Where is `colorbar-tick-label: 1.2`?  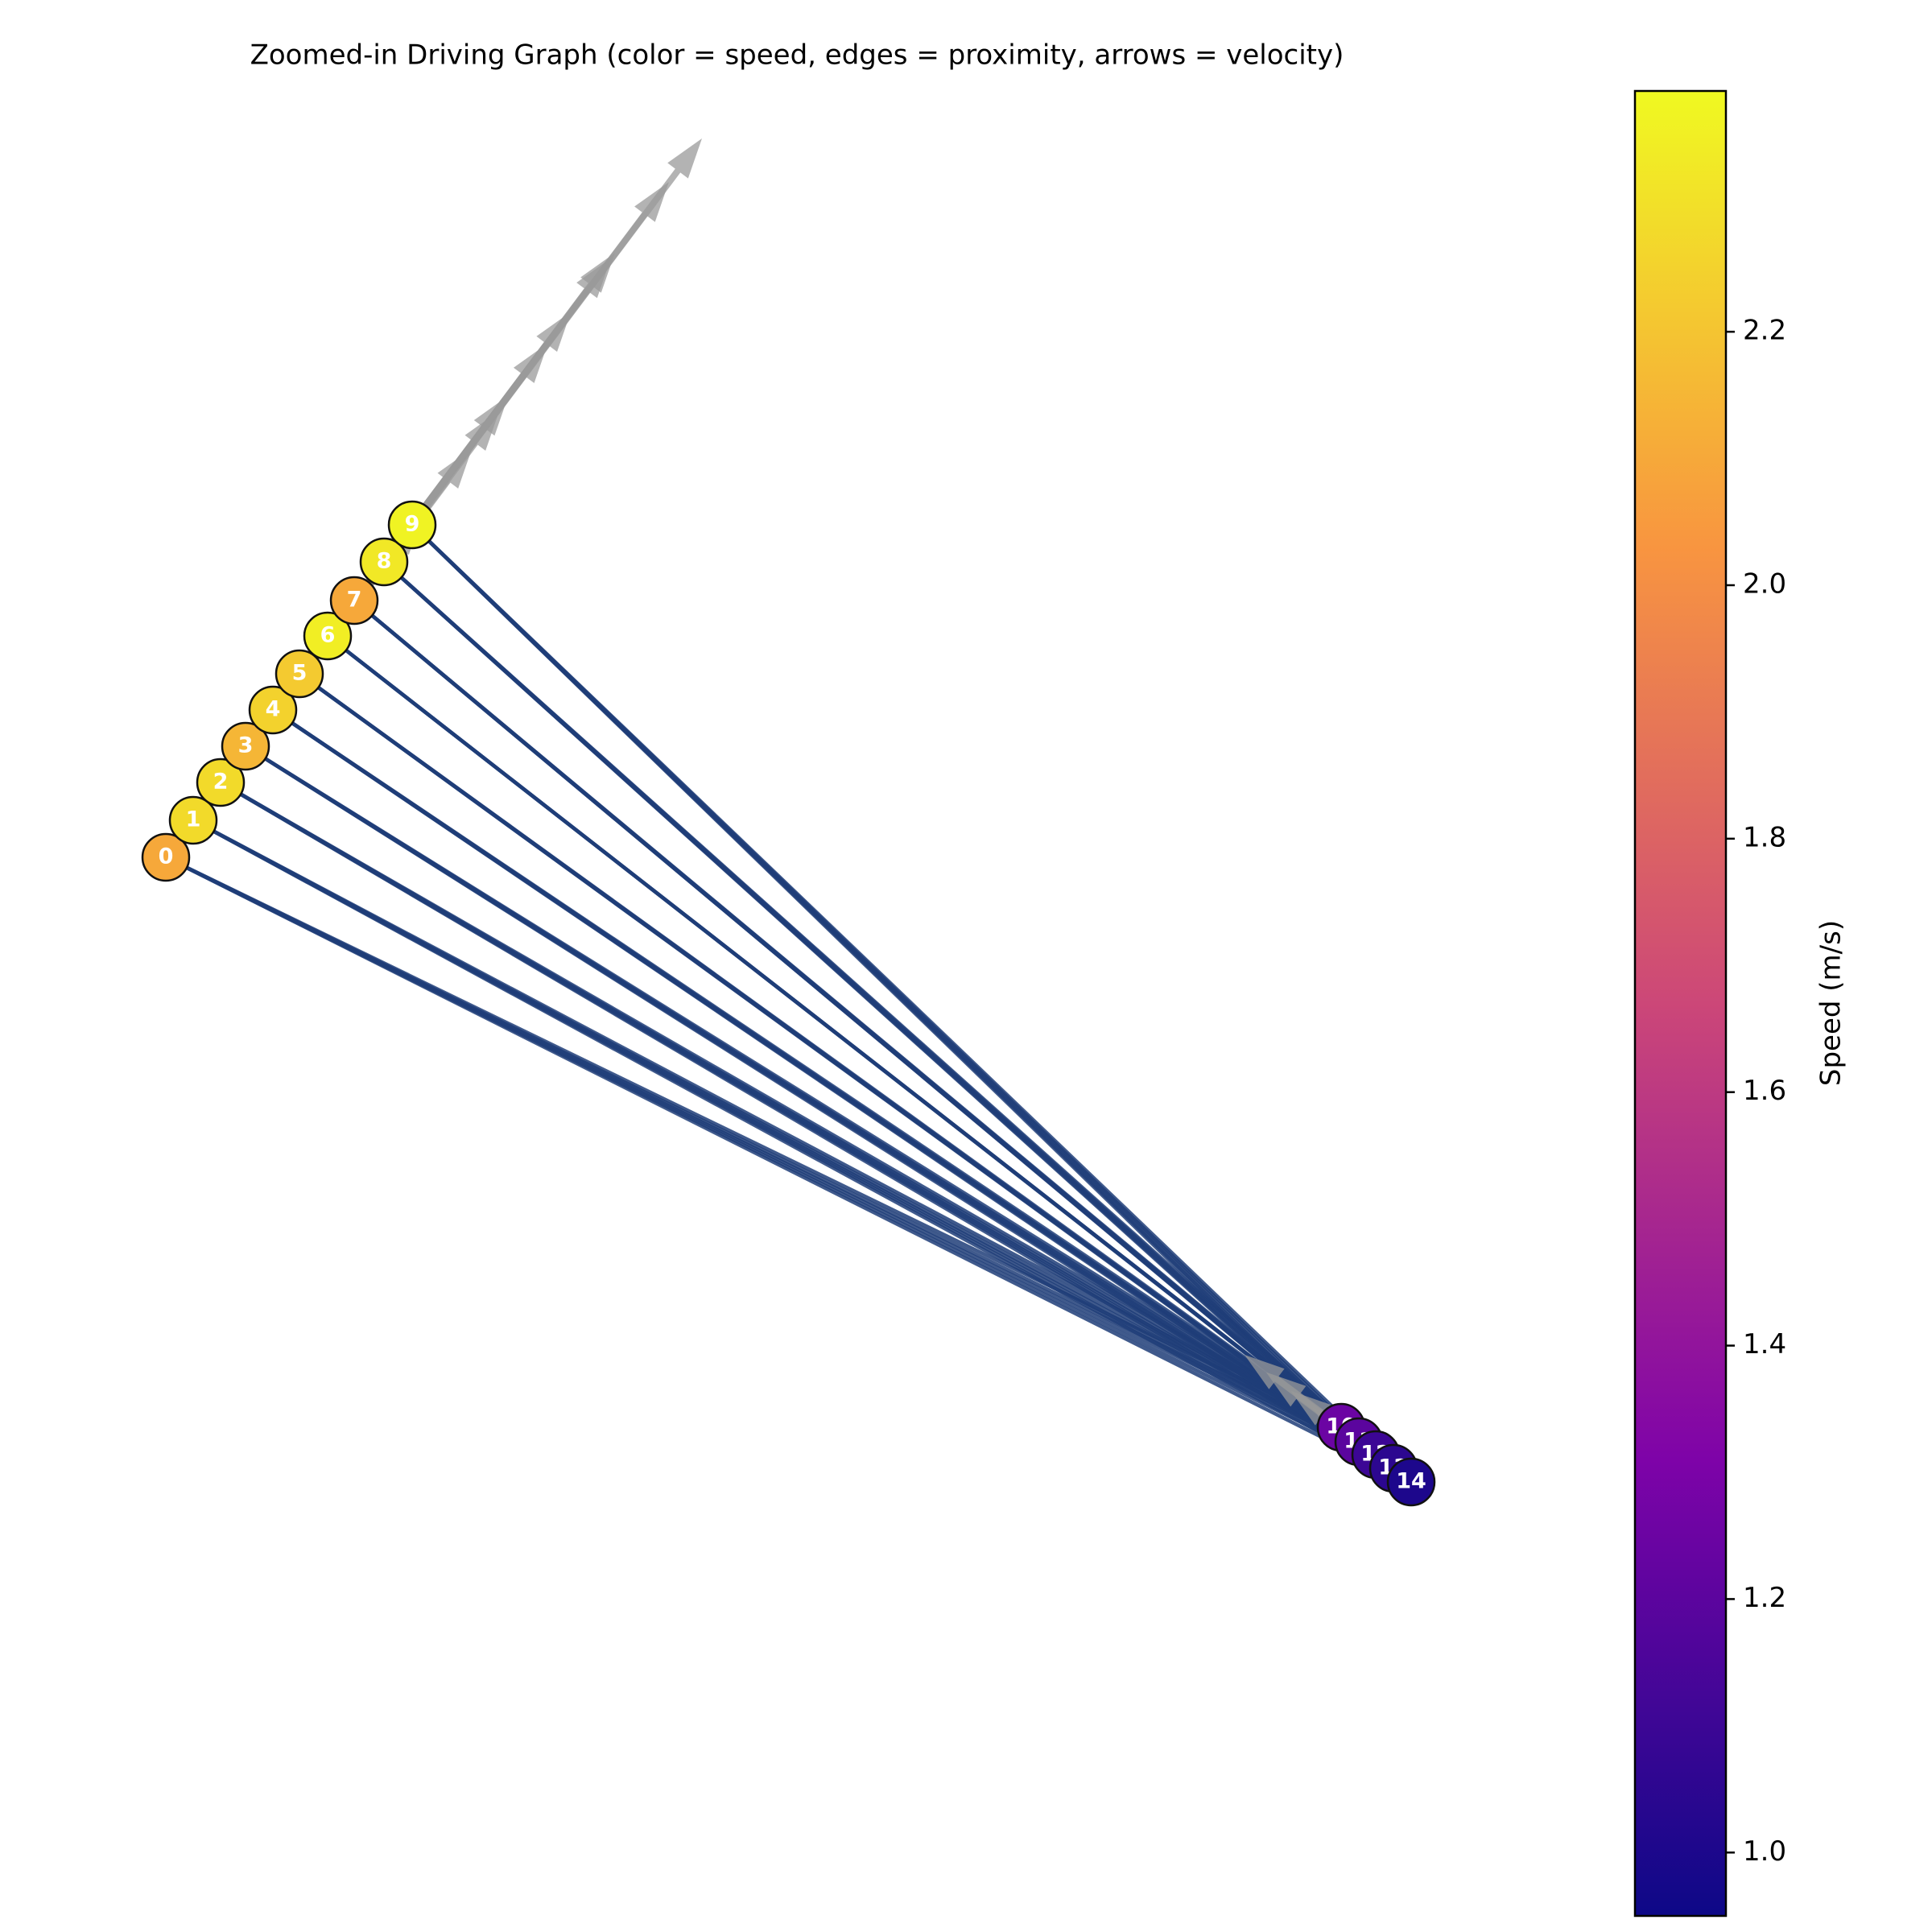
colorbar-tick-label: 1.2 is located at coordinates (1765, 1598).